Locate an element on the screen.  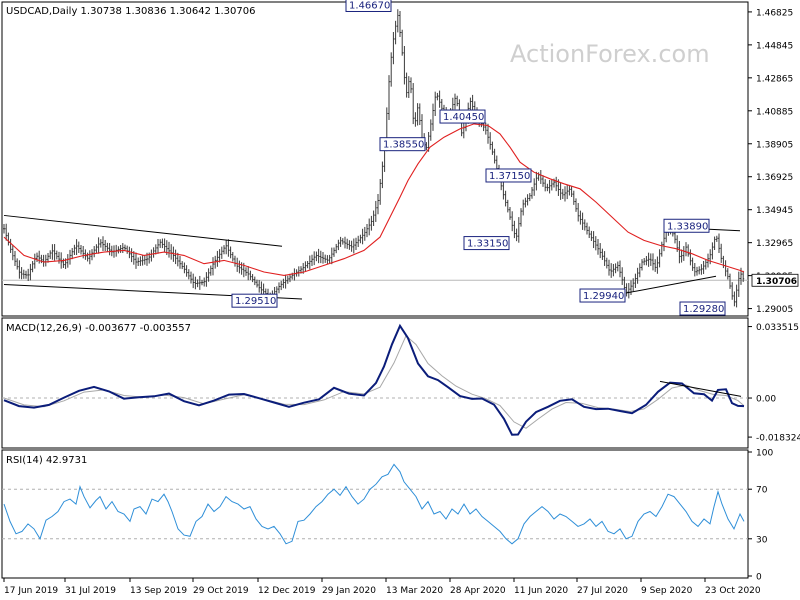
annotation-label: 1.40450 is located at coordinates (463, 117).